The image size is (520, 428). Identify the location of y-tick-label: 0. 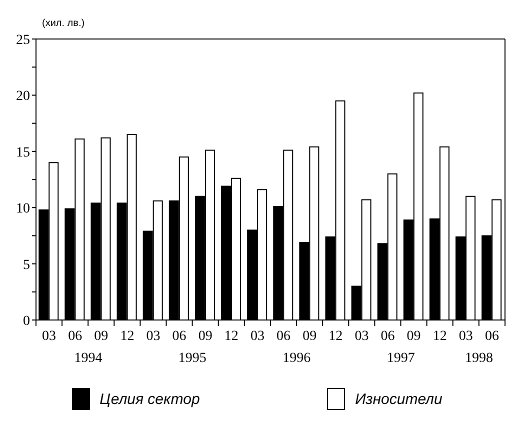
(26, 321).